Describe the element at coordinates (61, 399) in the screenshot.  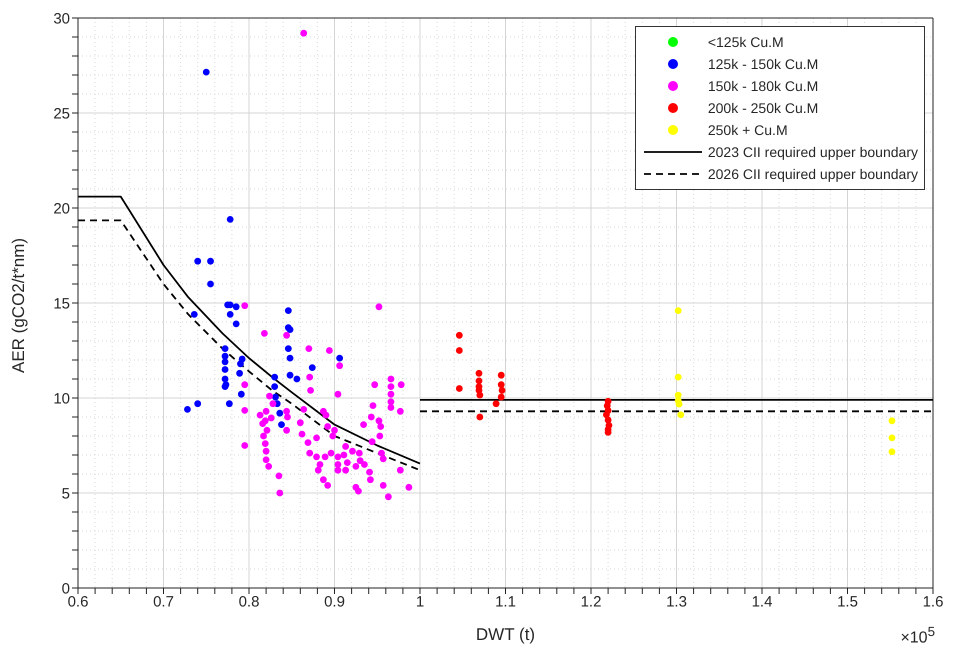
I see `y-tick-label: 10` at that location.